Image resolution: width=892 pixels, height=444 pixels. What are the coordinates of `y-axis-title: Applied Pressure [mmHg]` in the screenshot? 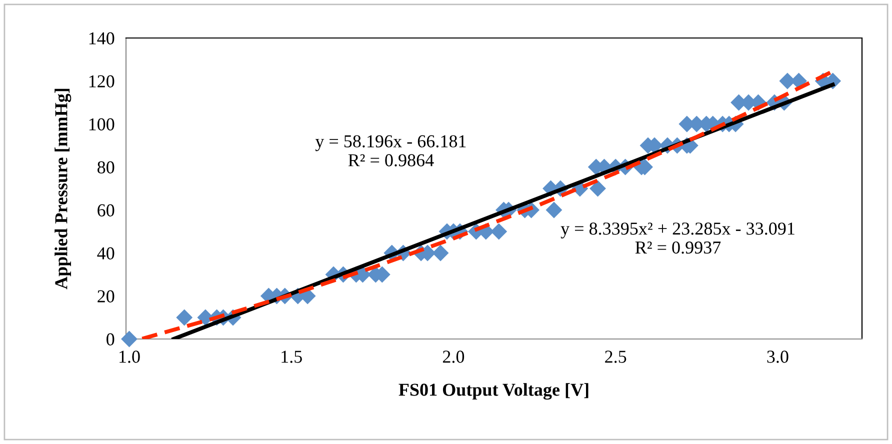 It's located at (63, 189).